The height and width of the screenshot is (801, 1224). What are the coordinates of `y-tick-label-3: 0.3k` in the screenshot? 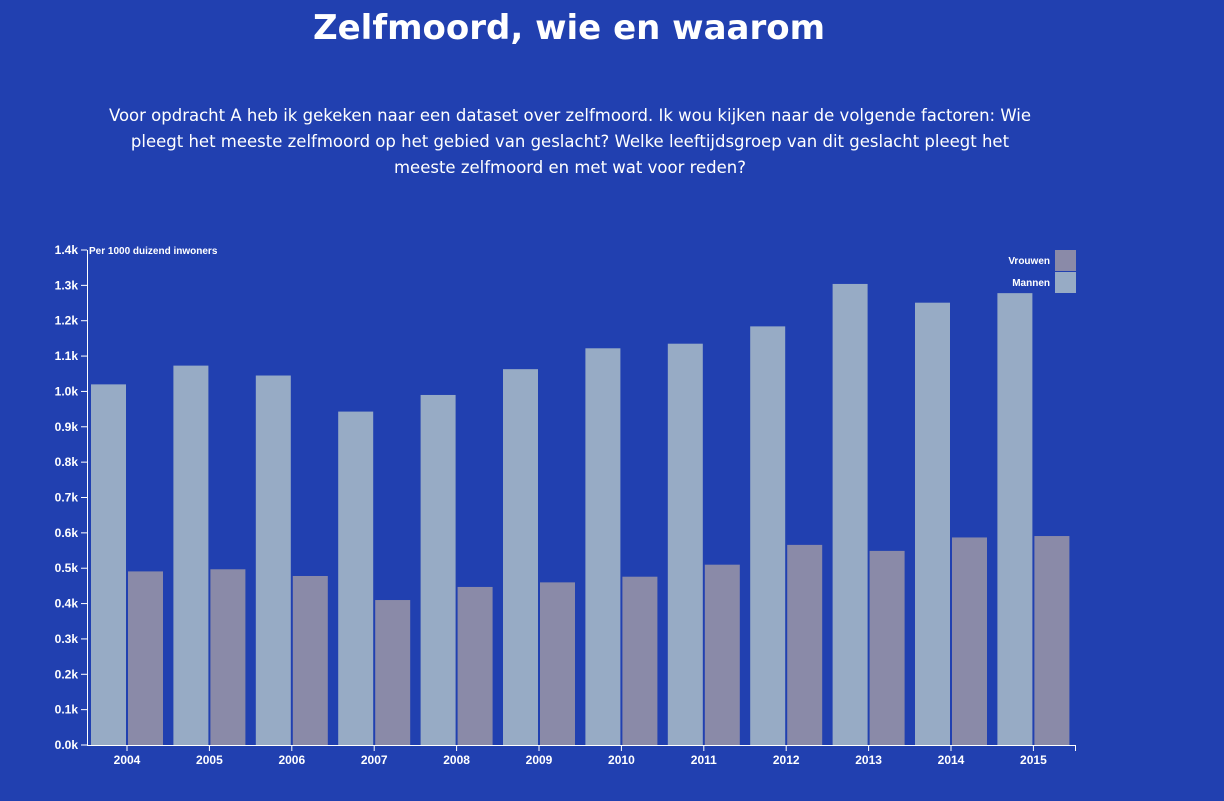 It's located at (67, 639).